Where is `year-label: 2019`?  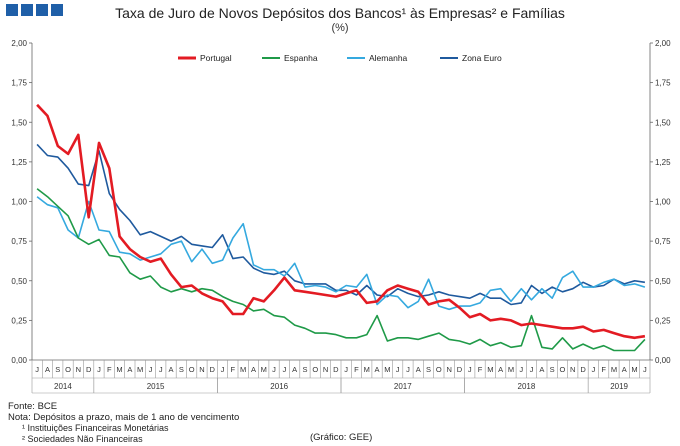
year-label: 2019 is located at coordinates (619, 386).